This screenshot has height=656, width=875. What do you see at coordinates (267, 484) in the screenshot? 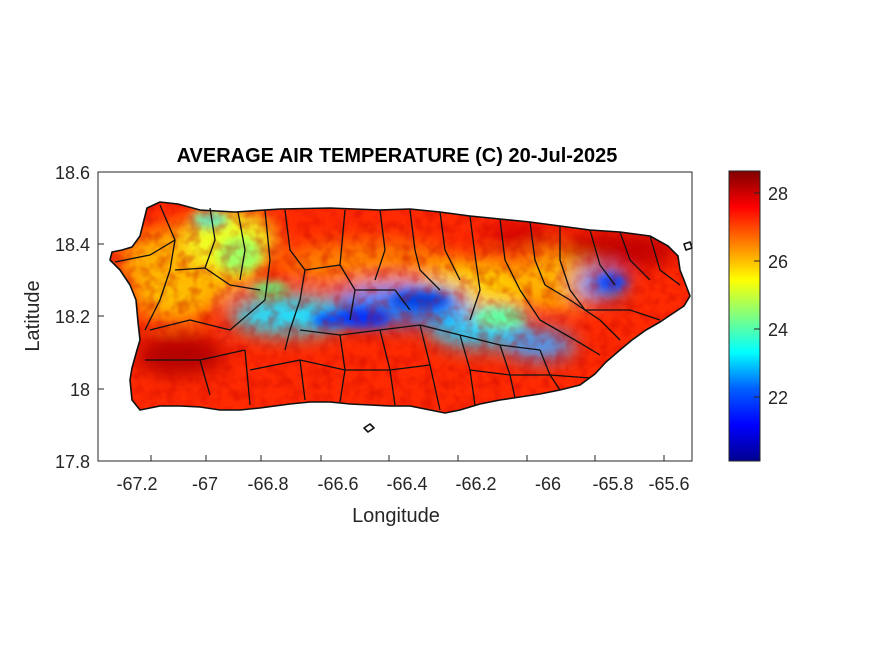
I see `x-tick-label: -66.8` at bounding box center [267, 484].